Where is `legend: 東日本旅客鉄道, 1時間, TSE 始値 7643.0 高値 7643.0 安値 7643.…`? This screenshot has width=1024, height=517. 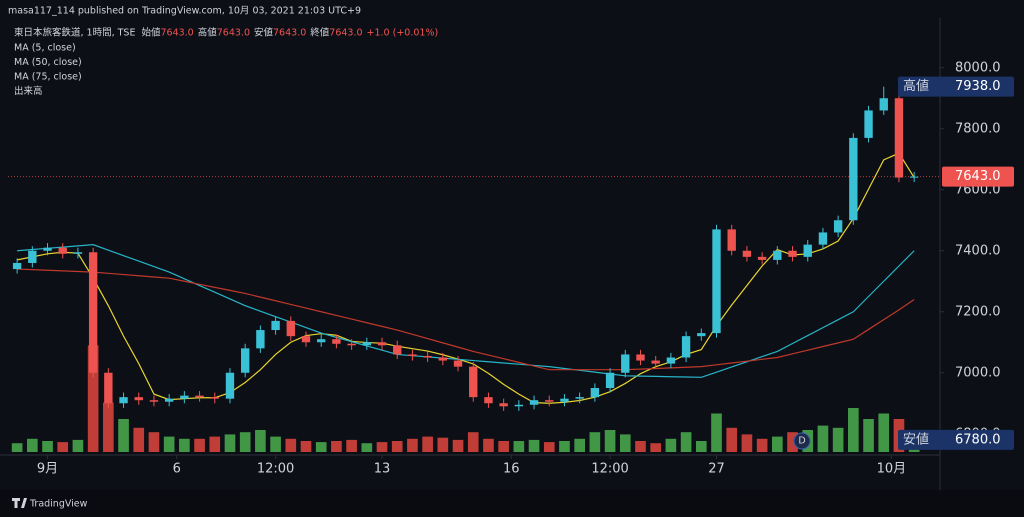
legend: 東日本旅客鉄道, 1時間, TSE 始値 7643.0 高値 7643.0 安値 7643.… is located at coordinates (226, 62).